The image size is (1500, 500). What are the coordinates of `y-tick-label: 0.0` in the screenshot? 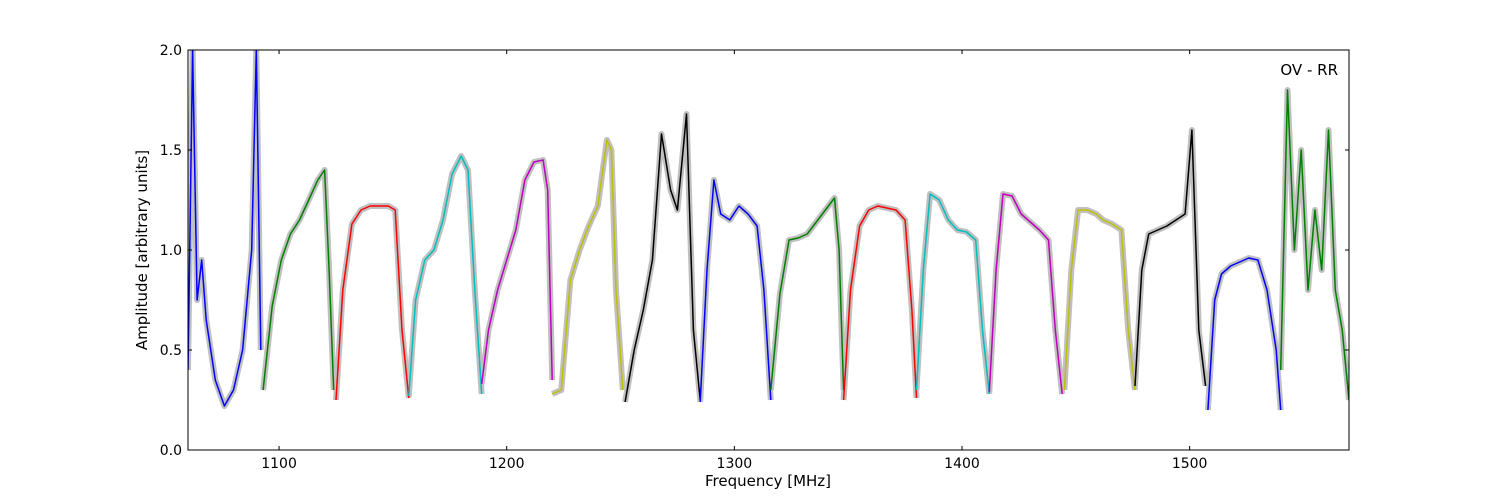 It's located at (171, 451).